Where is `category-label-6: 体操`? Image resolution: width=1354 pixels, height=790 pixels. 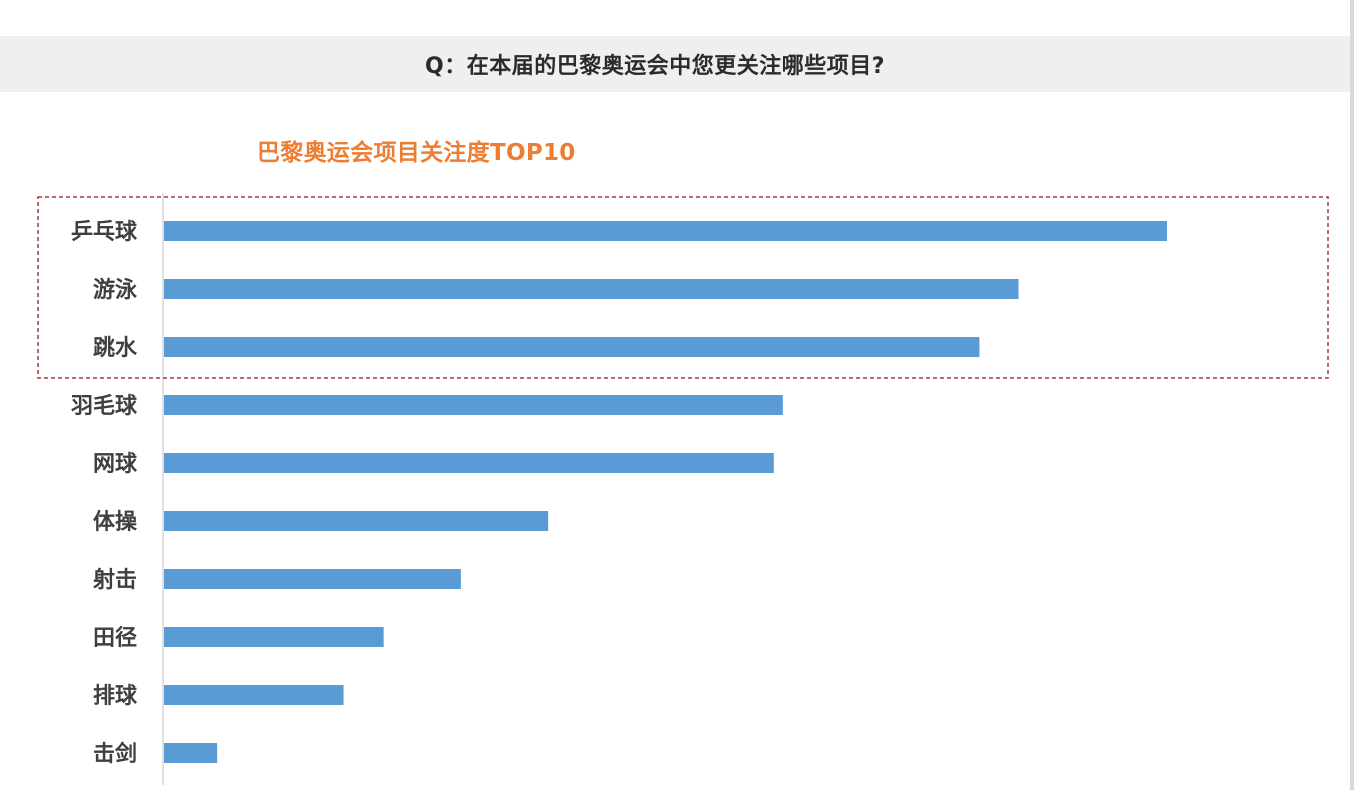 category-label-6: 体操 is located at coordinates (115, 522).